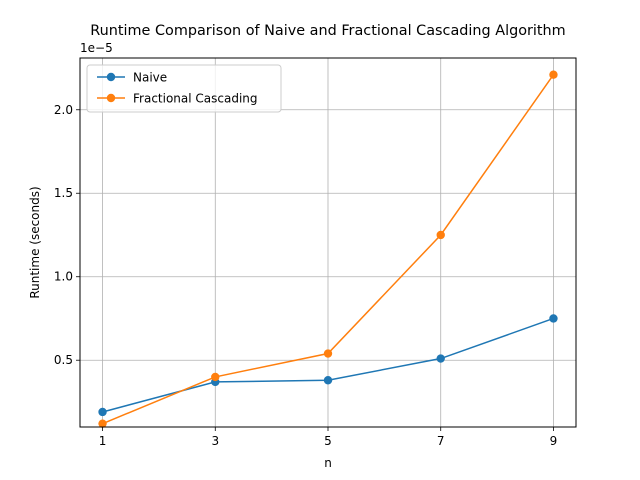  Describe the element at coordinates (150, 78) in the screenshot. I see `legend-label: Naive` at that location.